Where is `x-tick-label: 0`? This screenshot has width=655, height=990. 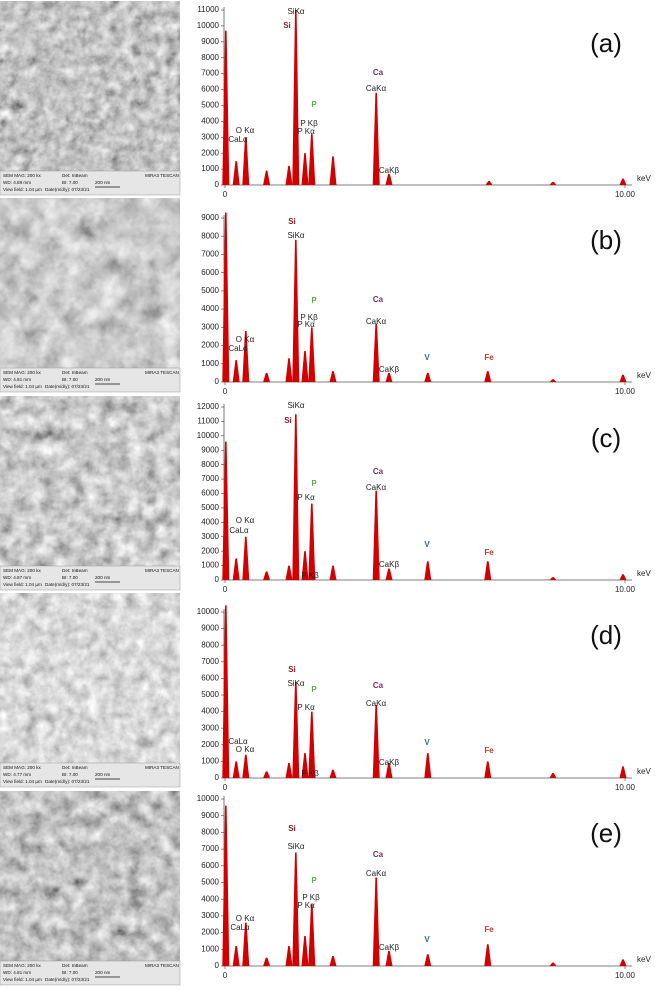
x-tick-label: 0 is located at coordinates (225, 975).